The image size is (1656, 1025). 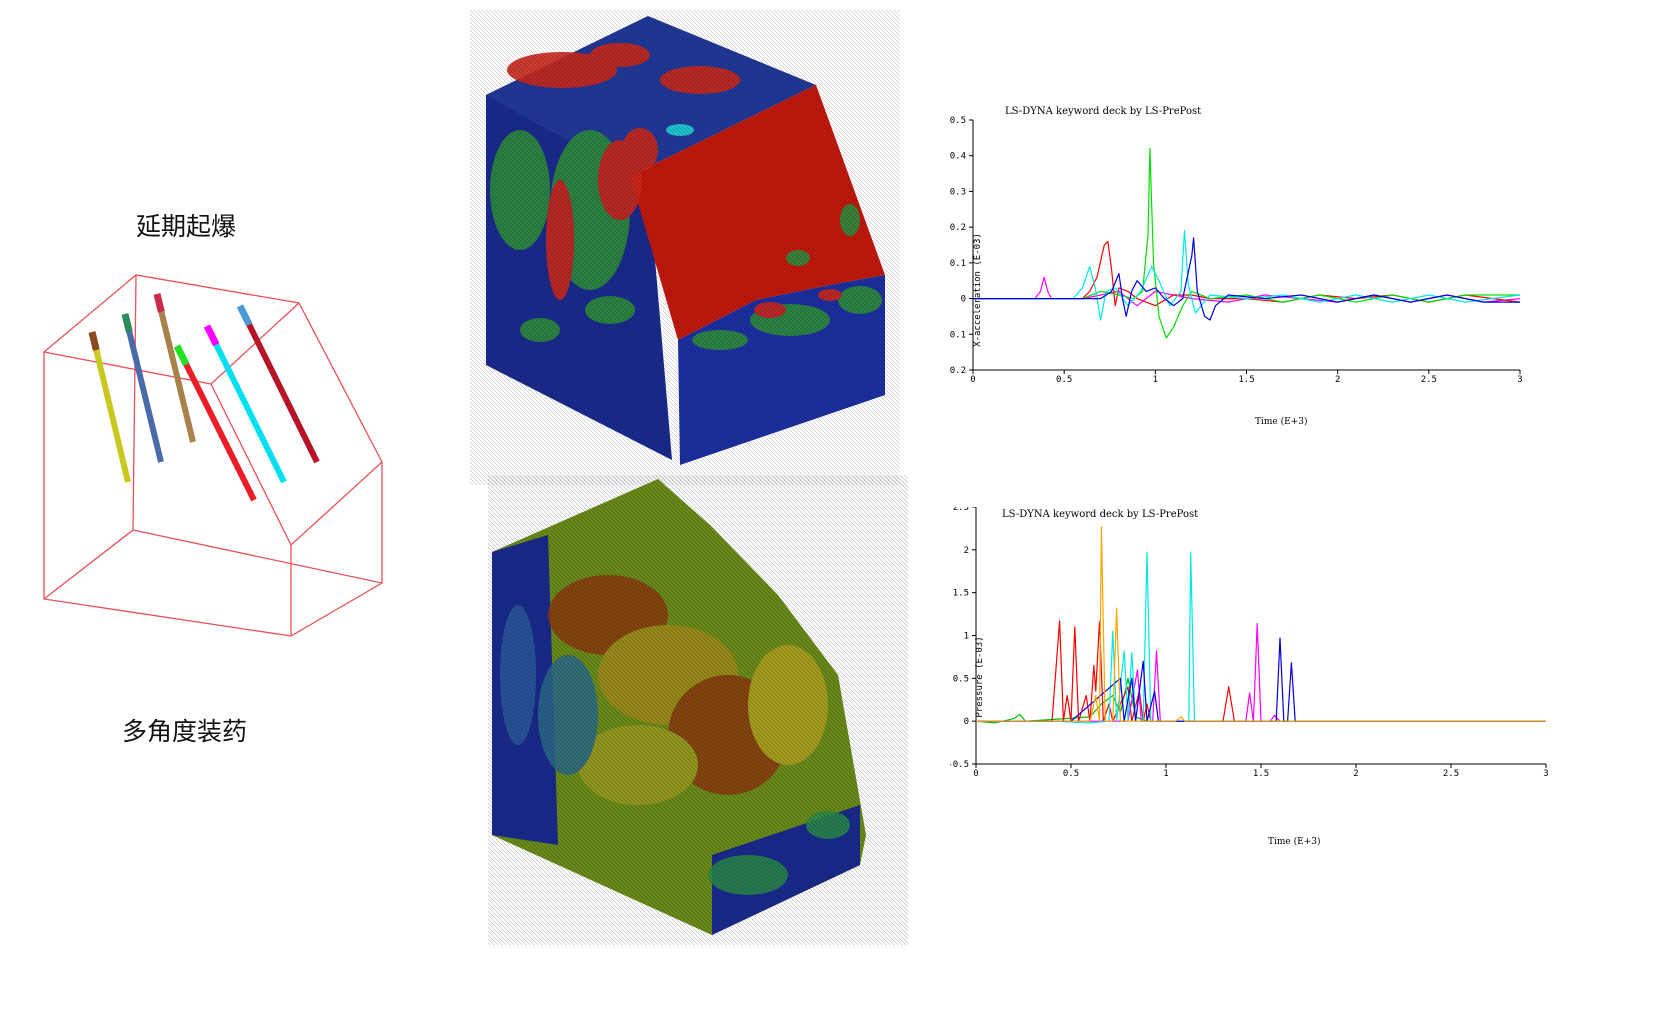 I want to click on slope-wireframe-diagram, so click(x=213, y=455).